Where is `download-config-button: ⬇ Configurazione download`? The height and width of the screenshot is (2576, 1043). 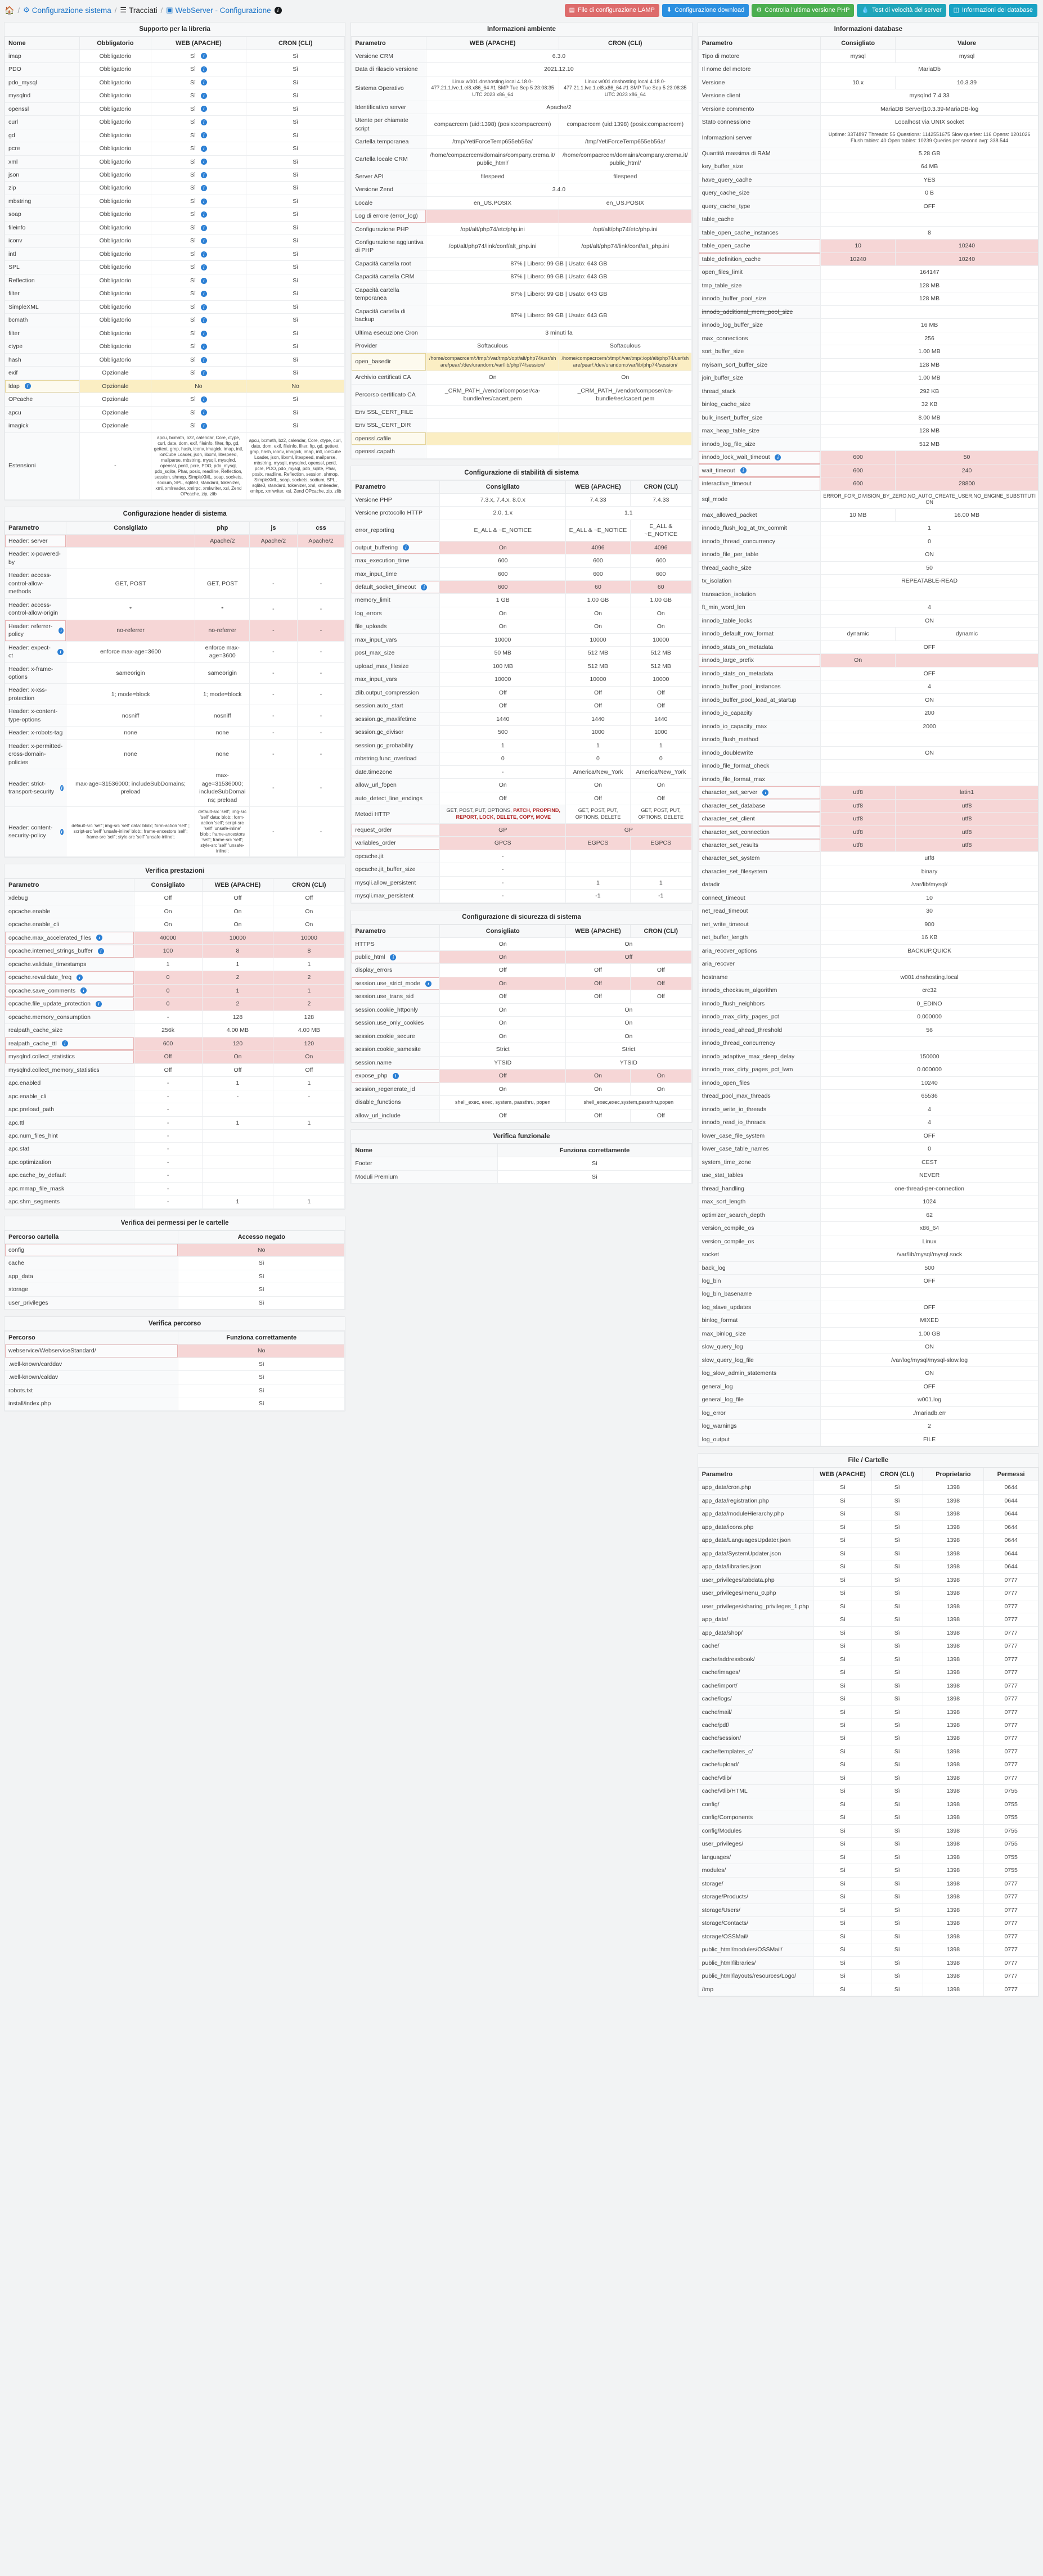
download-config-button: ⬇ Configurazione download is located at coordinates (705, 11).